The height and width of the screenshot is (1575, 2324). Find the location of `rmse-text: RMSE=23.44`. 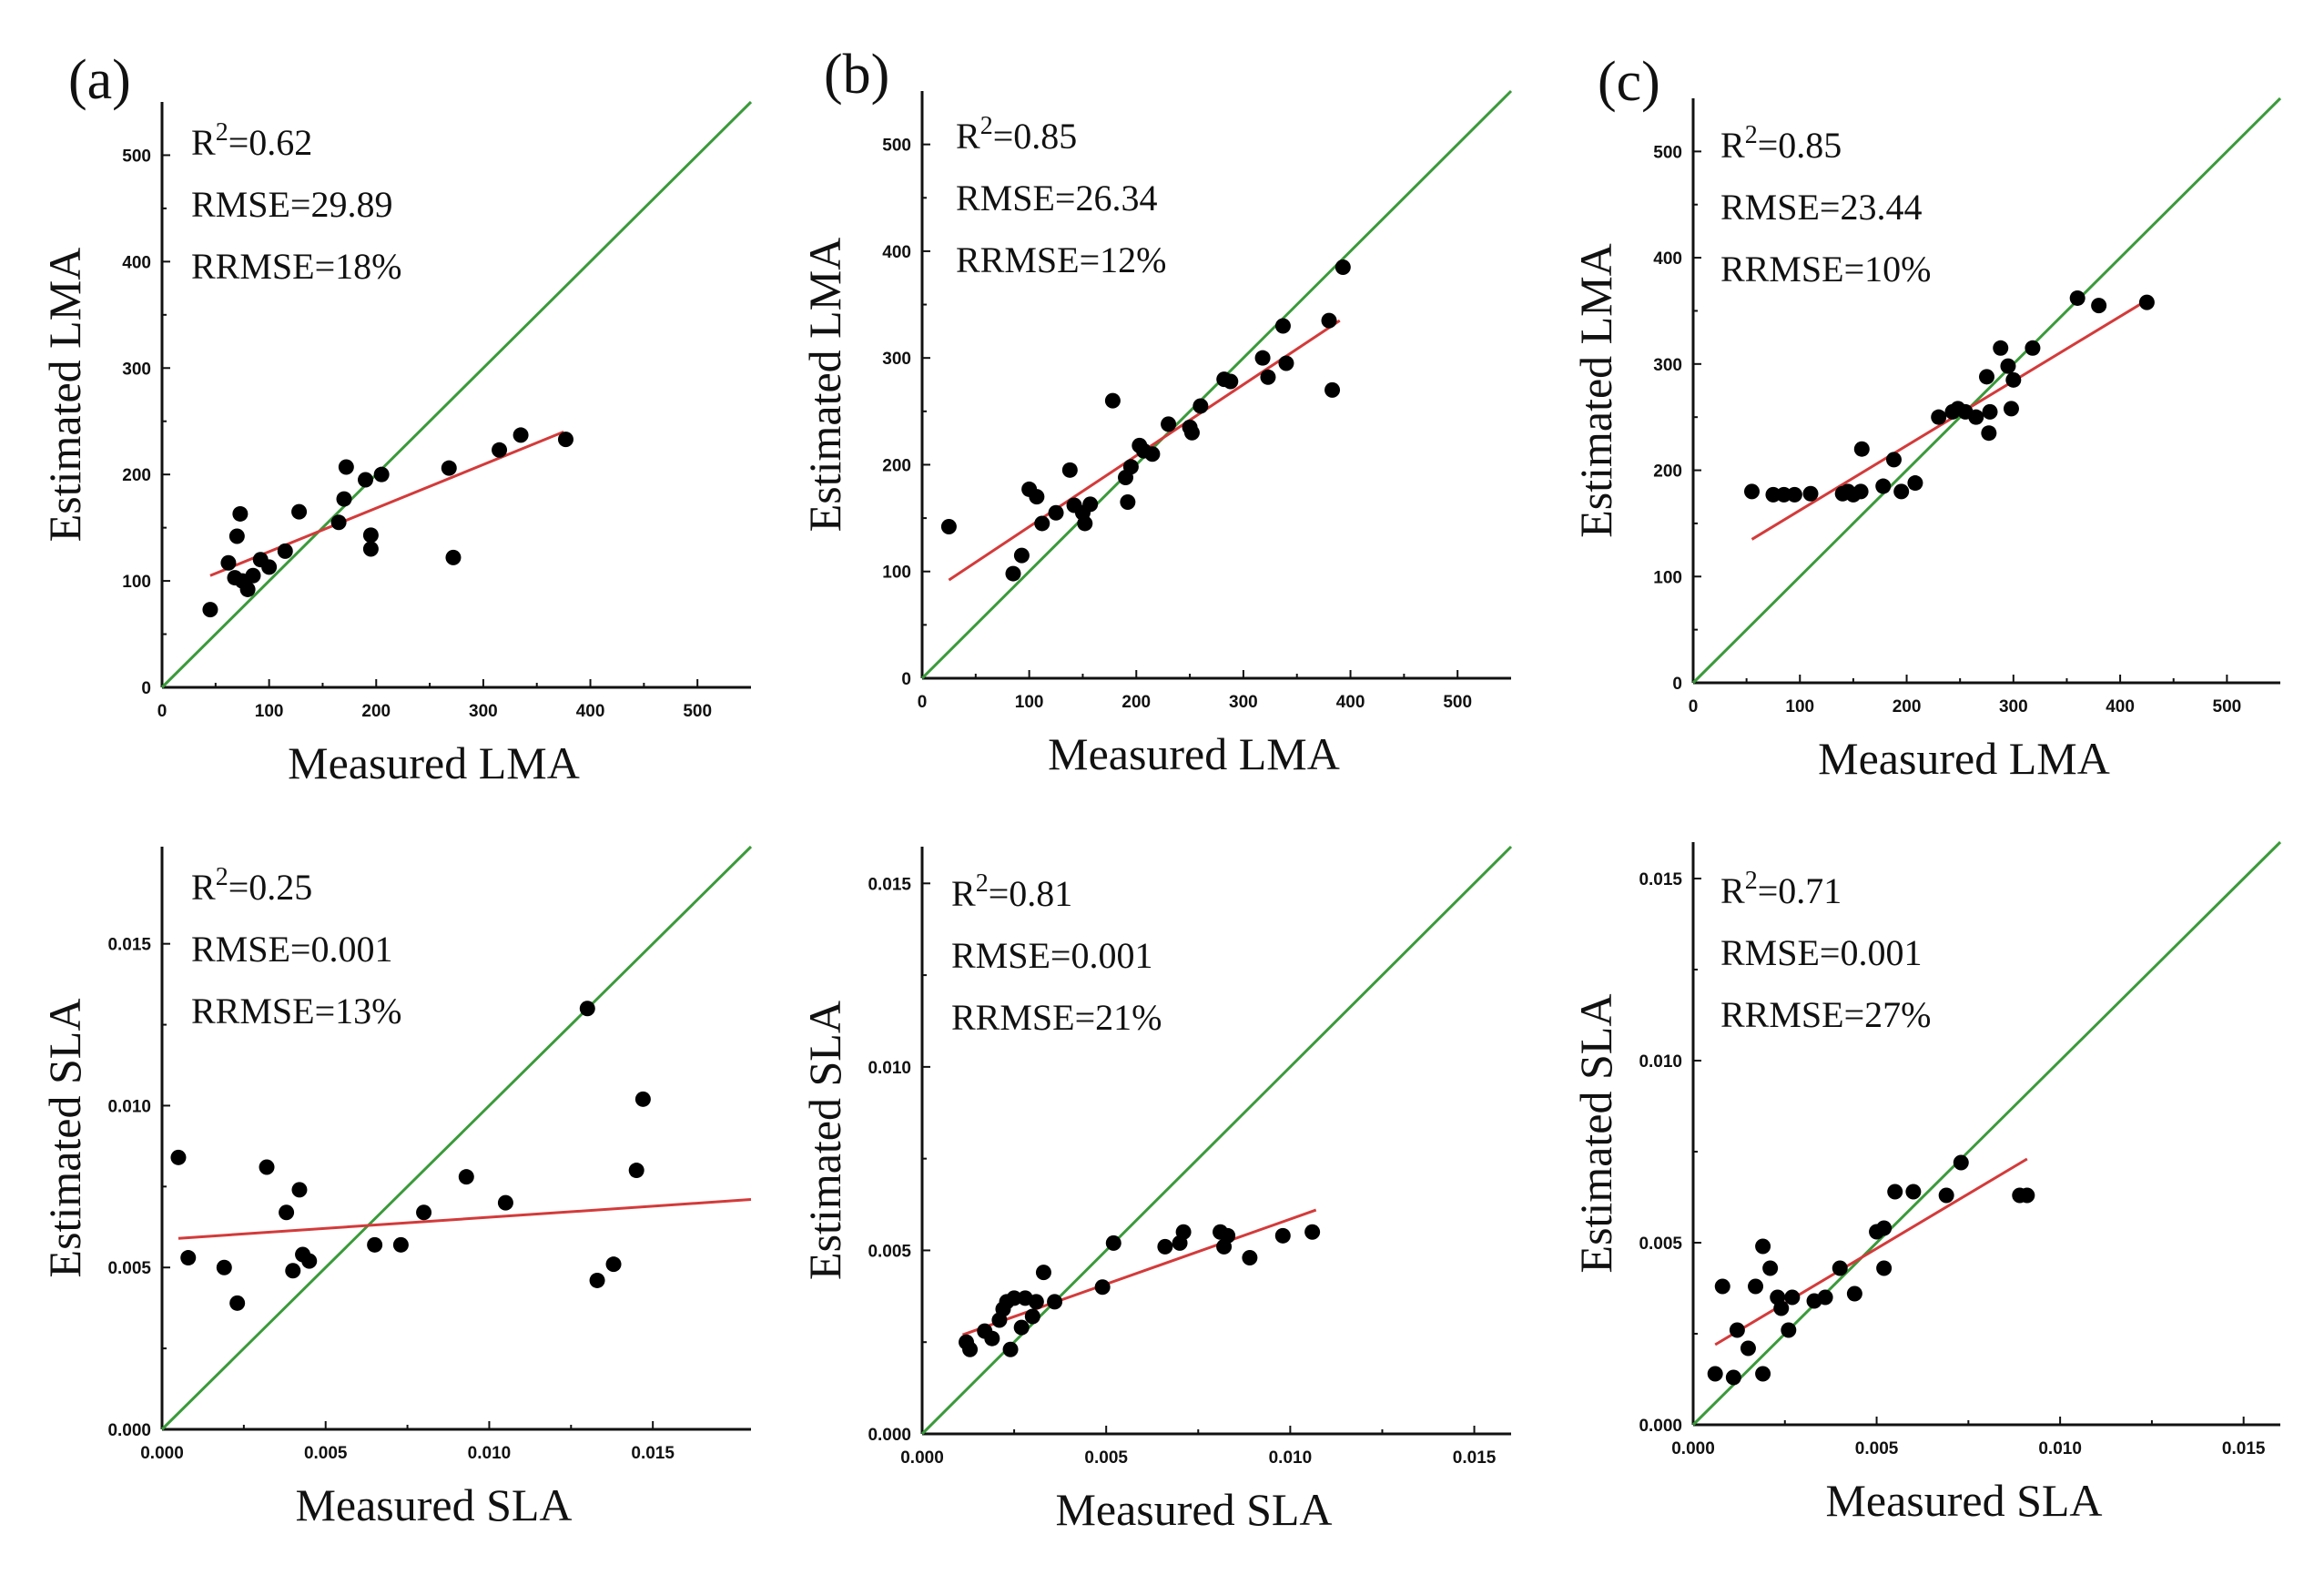

rmse-text: RMSE=23.44 is located at coordinates (1821, 207).